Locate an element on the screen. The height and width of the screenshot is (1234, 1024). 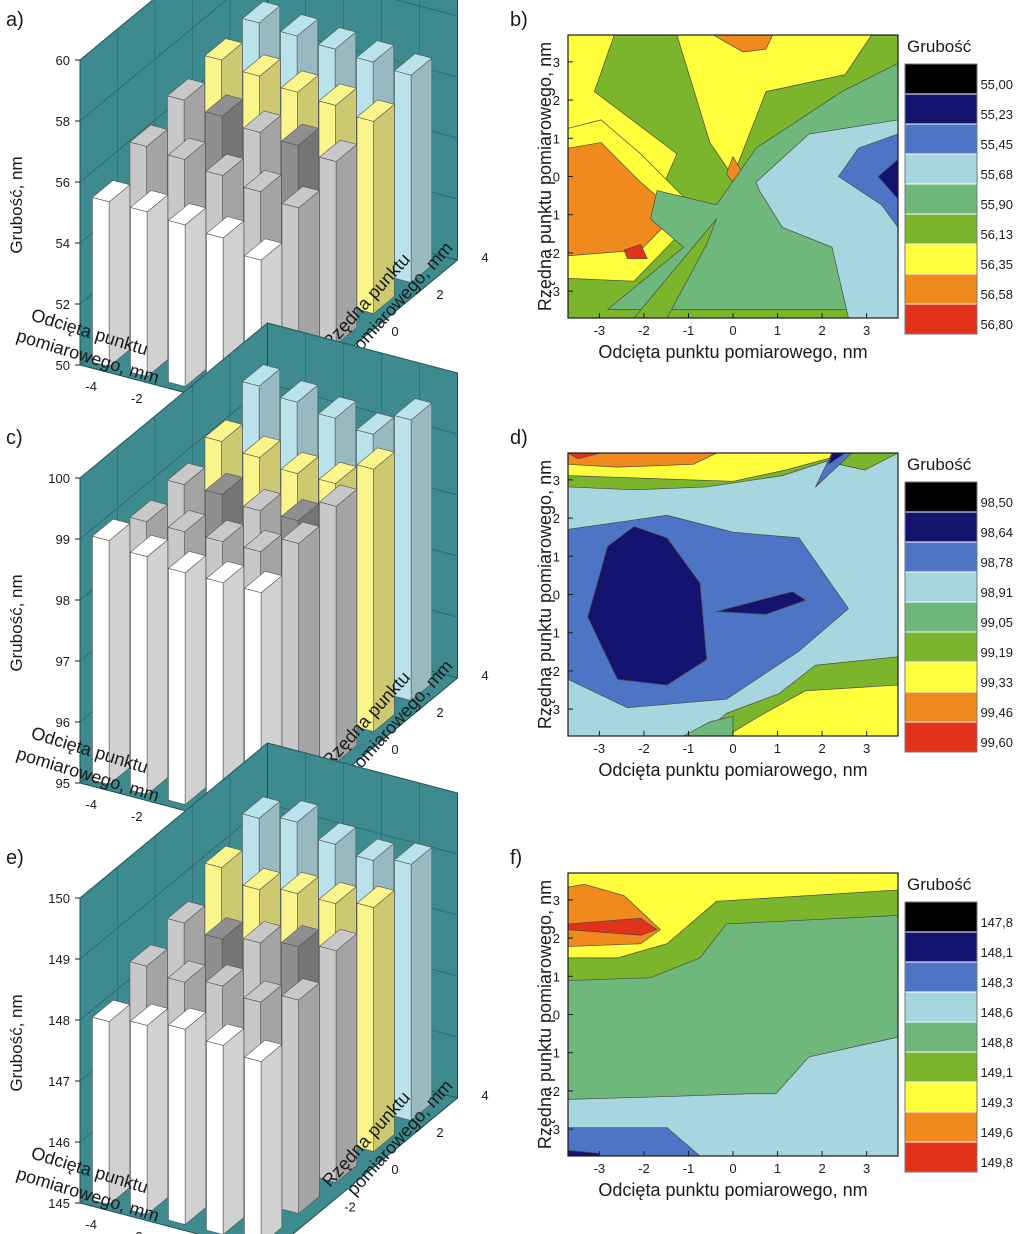
legend-level-label: 149,8 is located at coordinates (996, 1162).